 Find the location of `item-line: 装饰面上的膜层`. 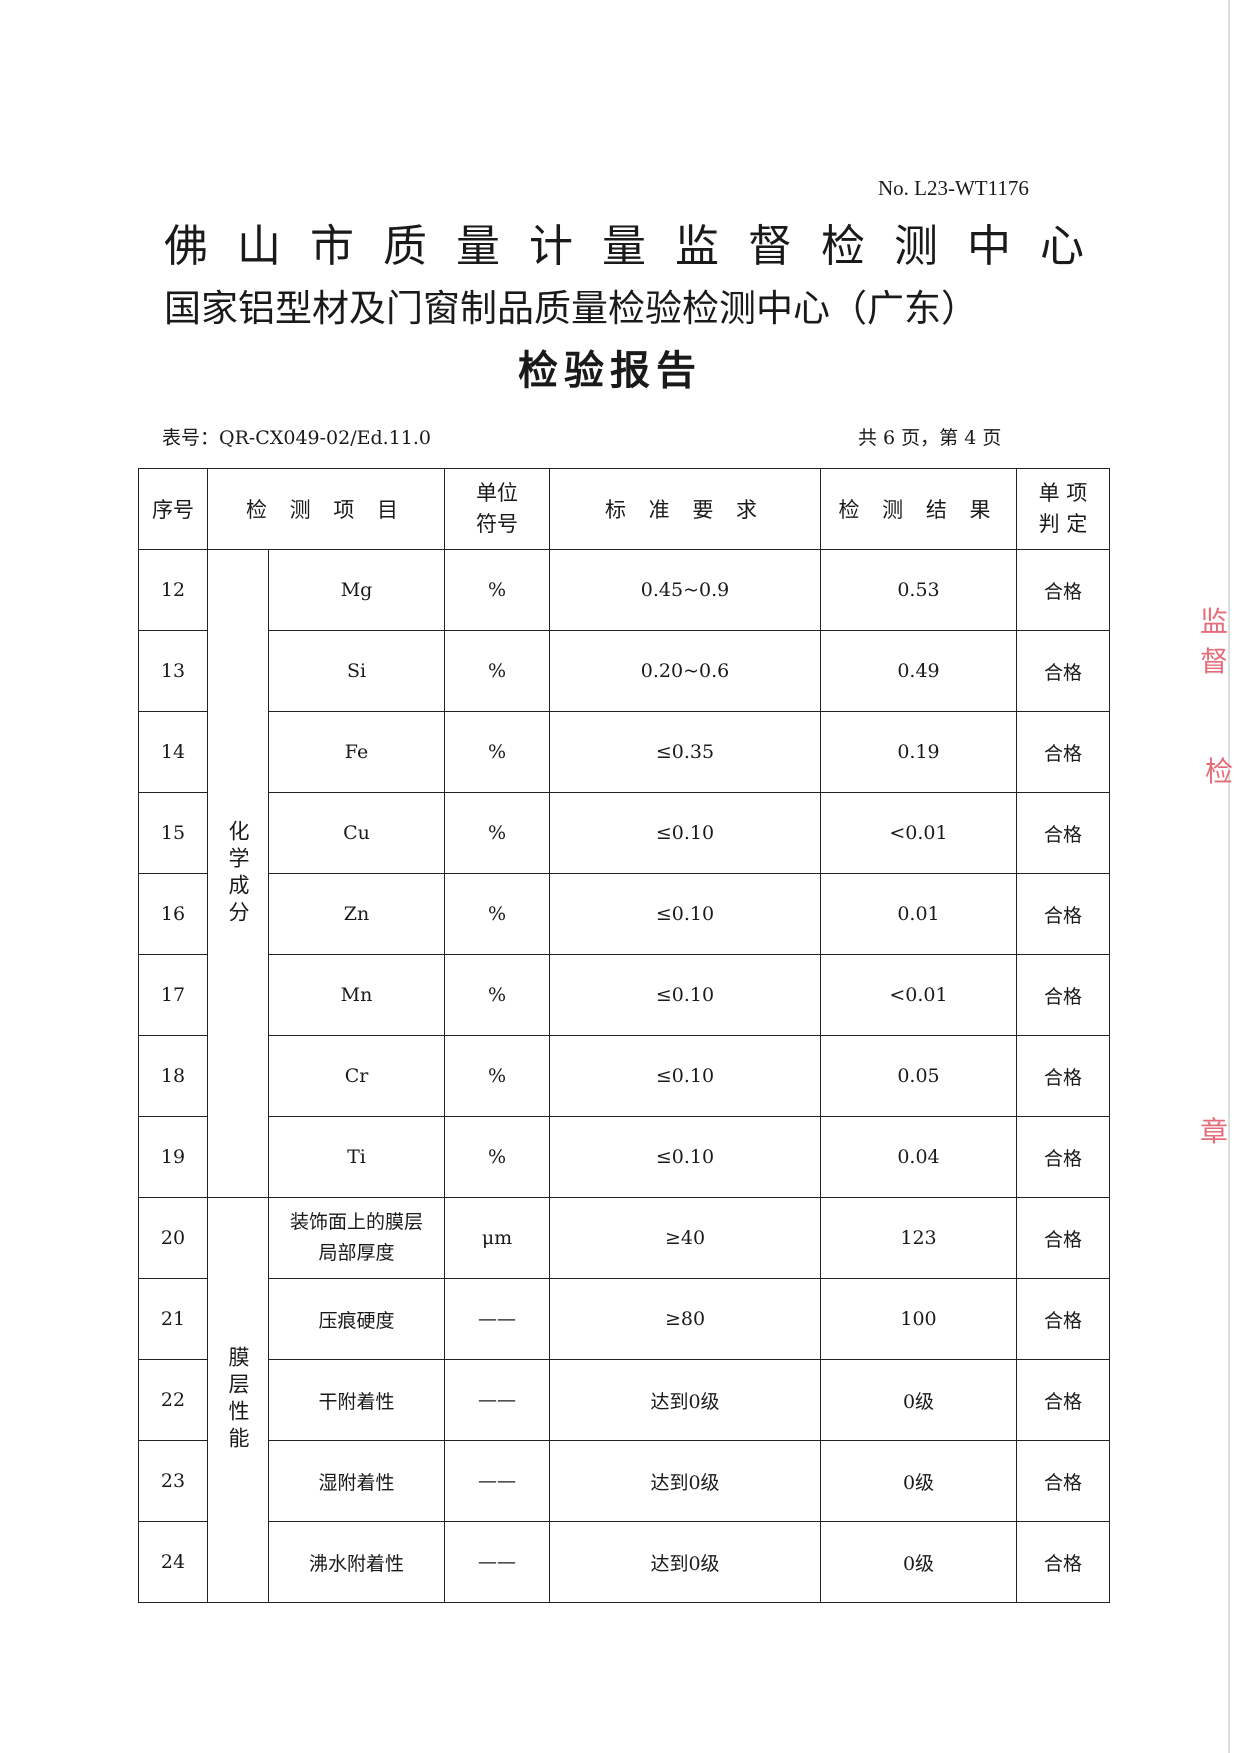

item-line: 装饰面上的膜层 is located at coordinates (356, 1222).